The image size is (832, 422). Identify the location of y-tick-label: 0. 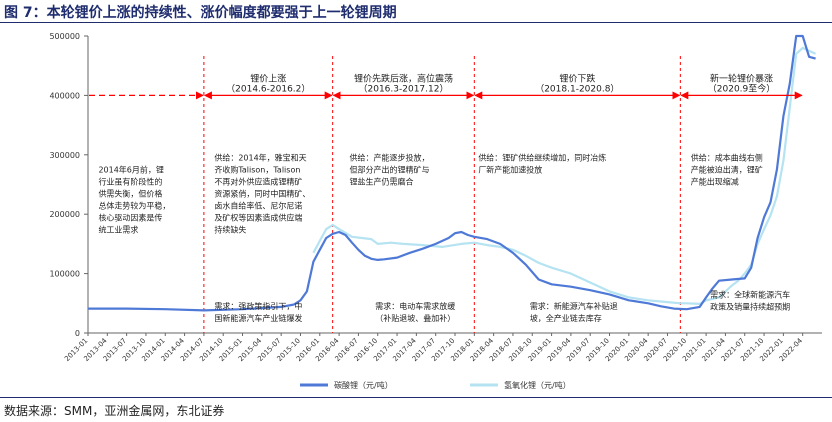
(77, 333).